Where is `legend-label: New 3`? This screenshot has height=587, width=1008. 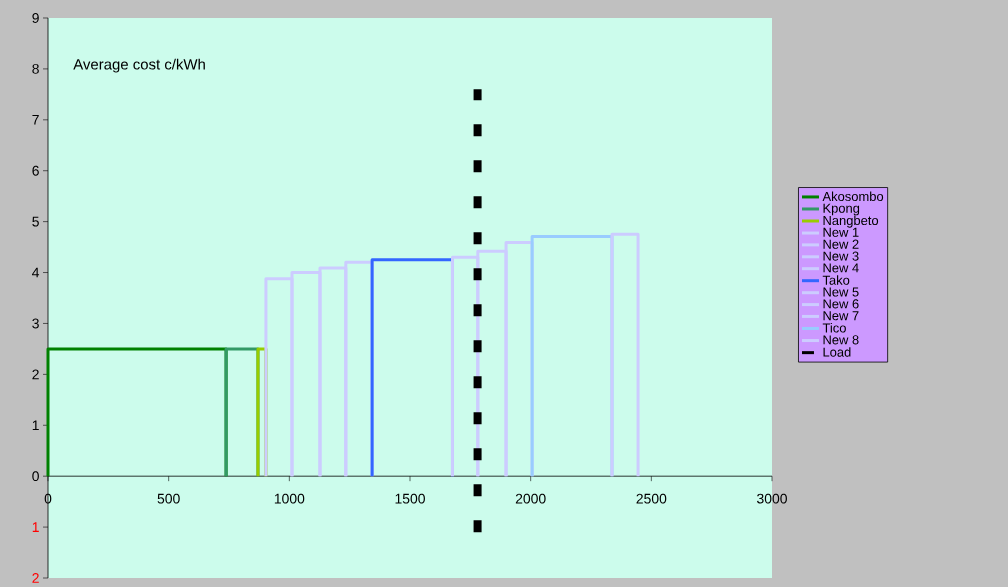
legend-label: New 3 is located at coordinates (841, 256).